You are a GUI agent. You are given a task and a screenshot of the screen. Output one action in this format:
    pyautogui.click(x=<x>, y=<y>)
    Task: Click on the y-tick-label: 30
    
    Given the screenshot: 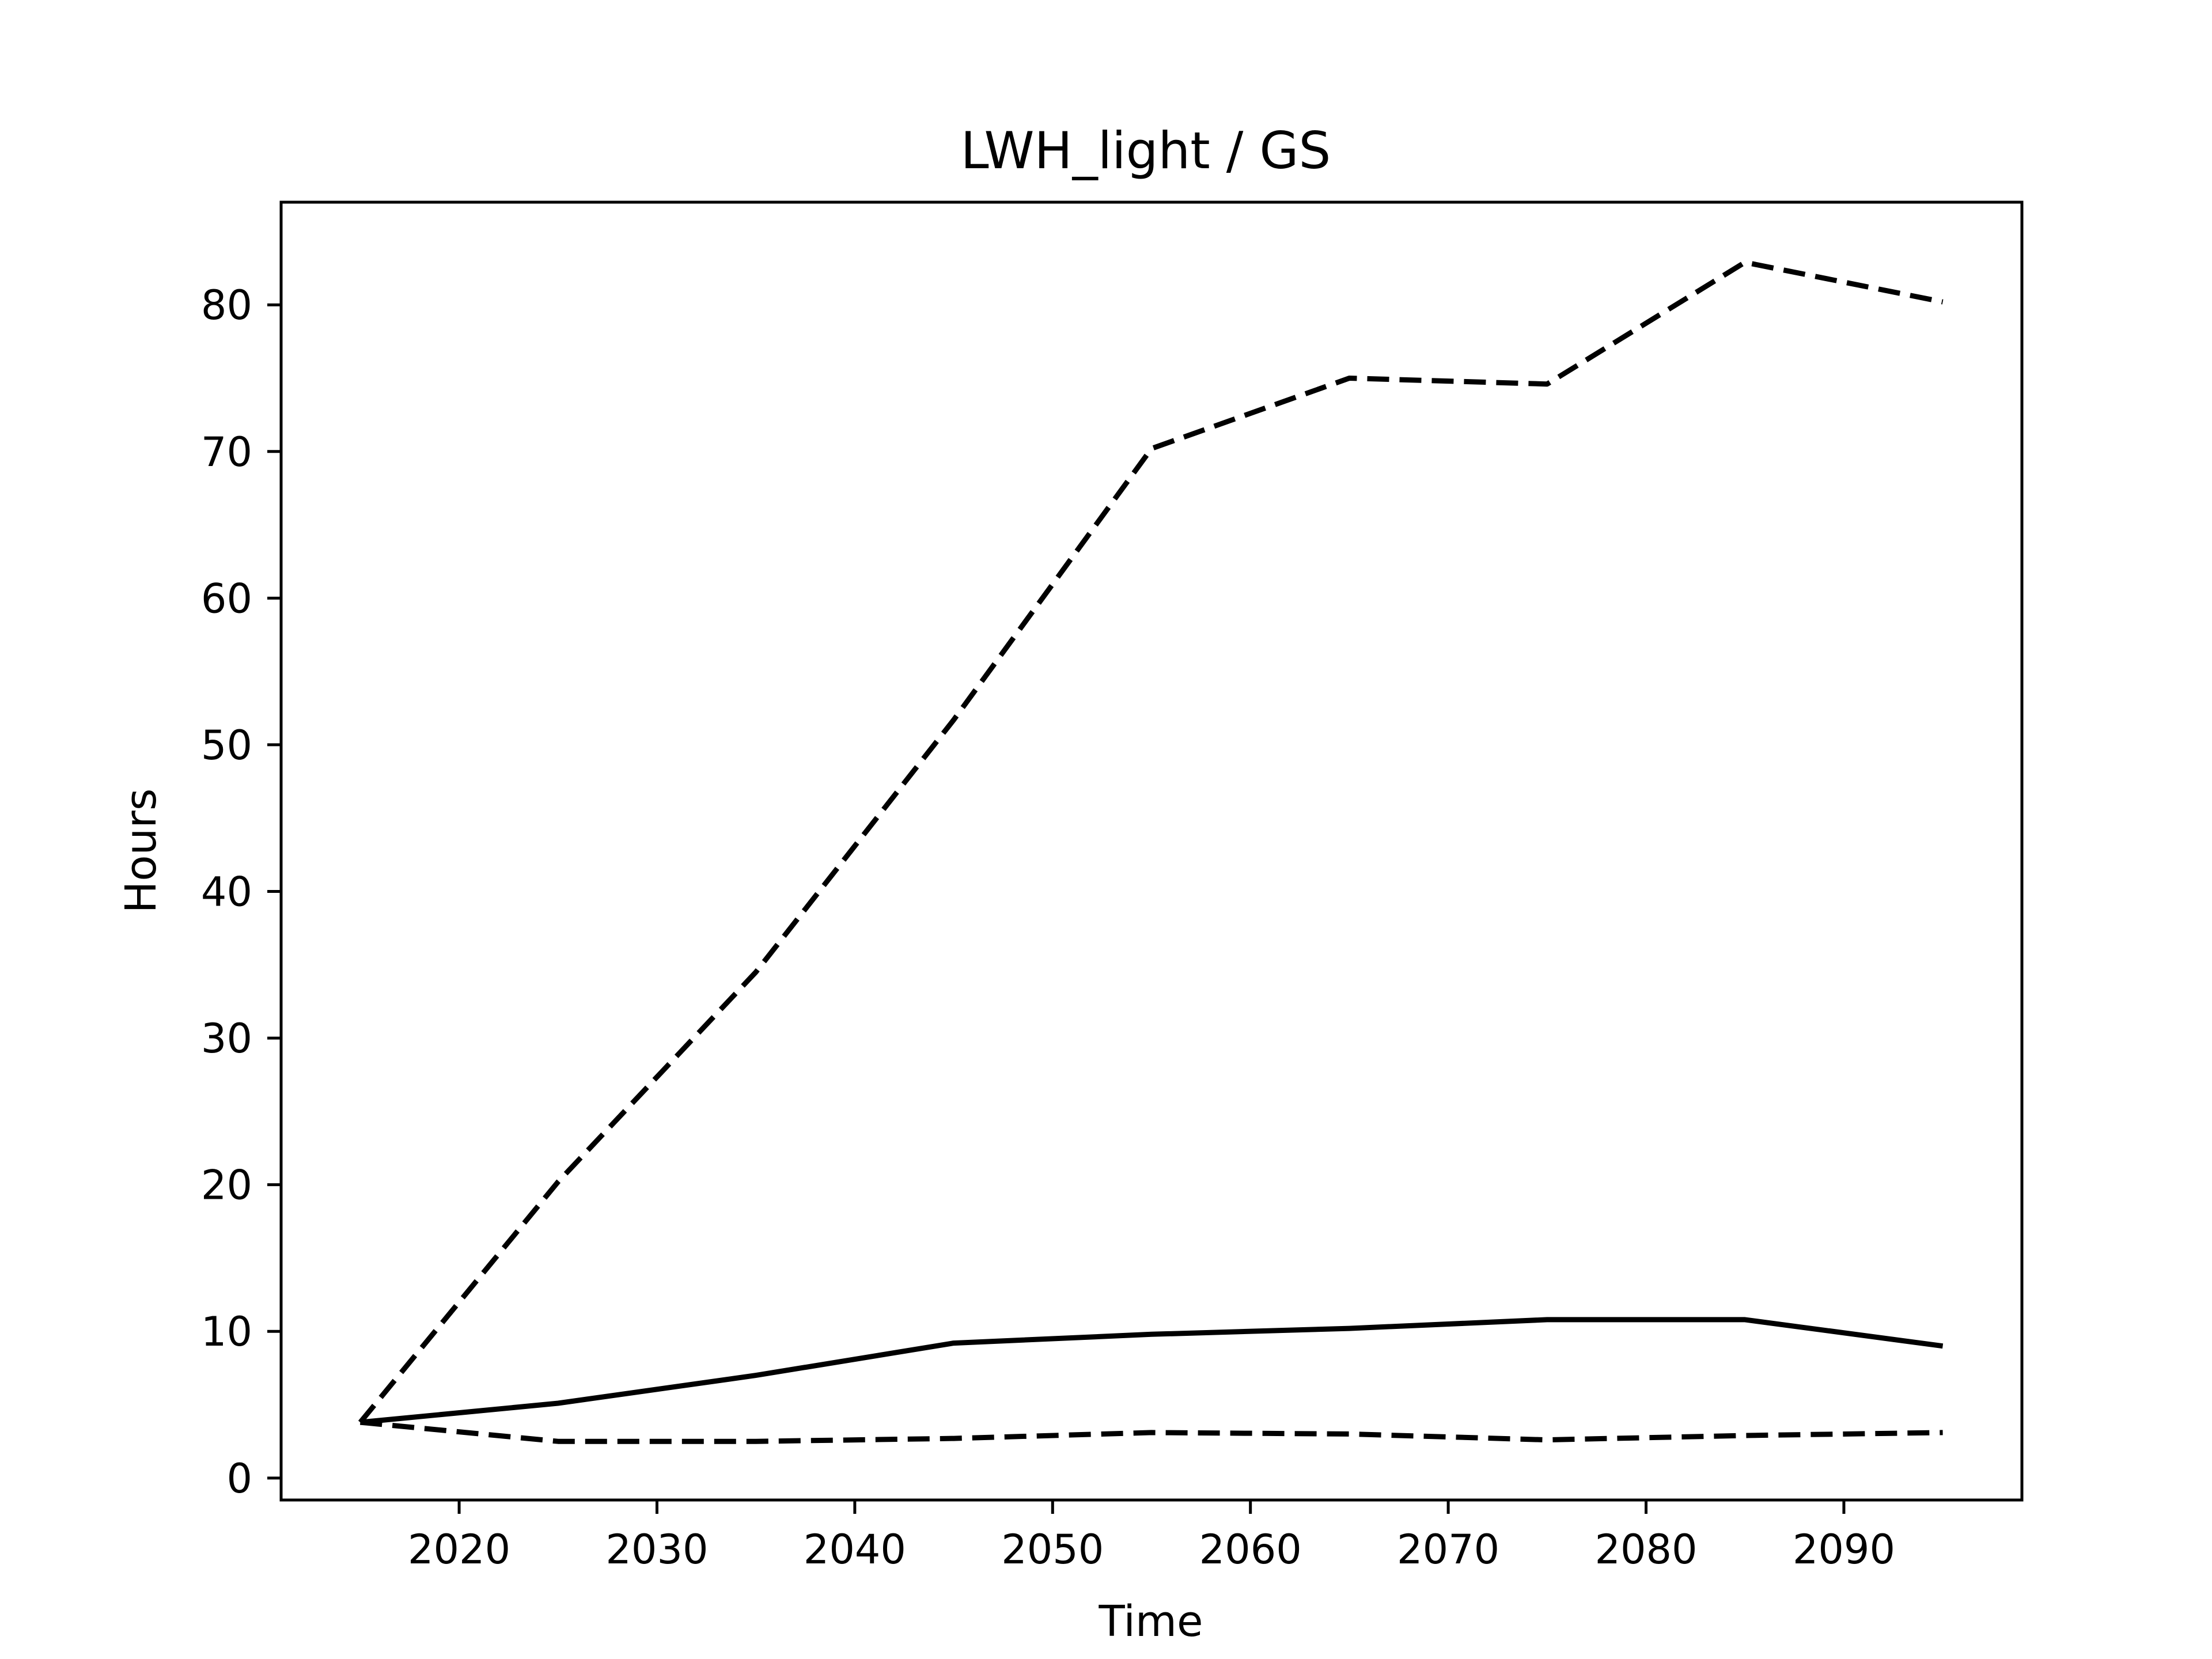 What is the action you would take?
    pyautogui.click(x=226, y=1038)
    